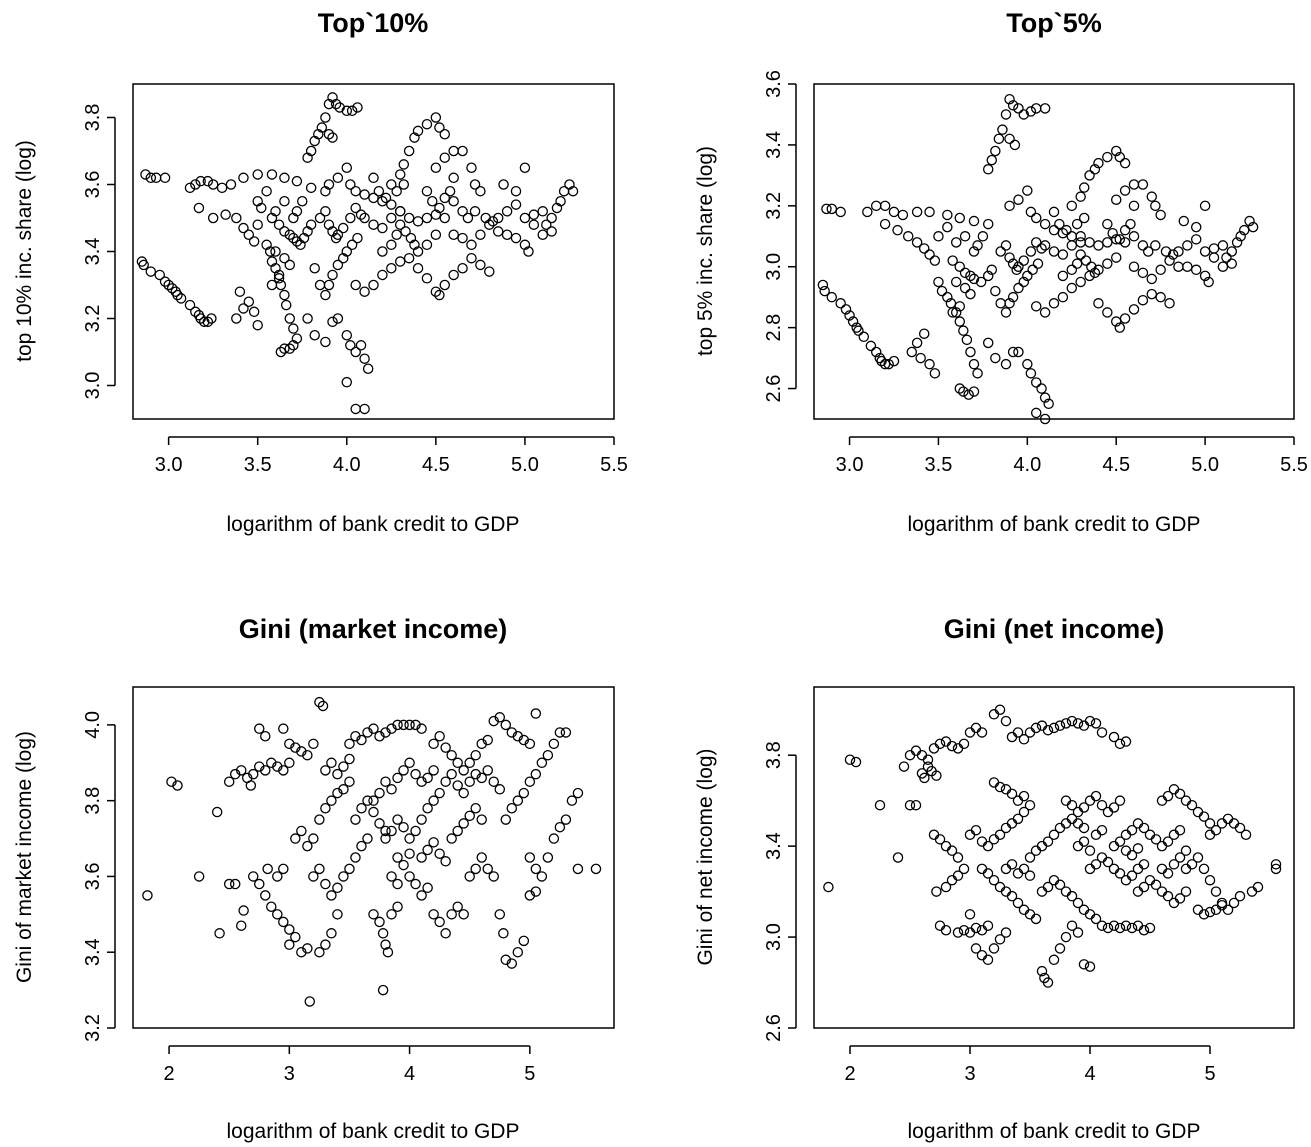 The image size is (1311, 1147). Describe the element at coordinates (93, 877) in the screenshot. I see `y-tick-label: 3.6` at that location.